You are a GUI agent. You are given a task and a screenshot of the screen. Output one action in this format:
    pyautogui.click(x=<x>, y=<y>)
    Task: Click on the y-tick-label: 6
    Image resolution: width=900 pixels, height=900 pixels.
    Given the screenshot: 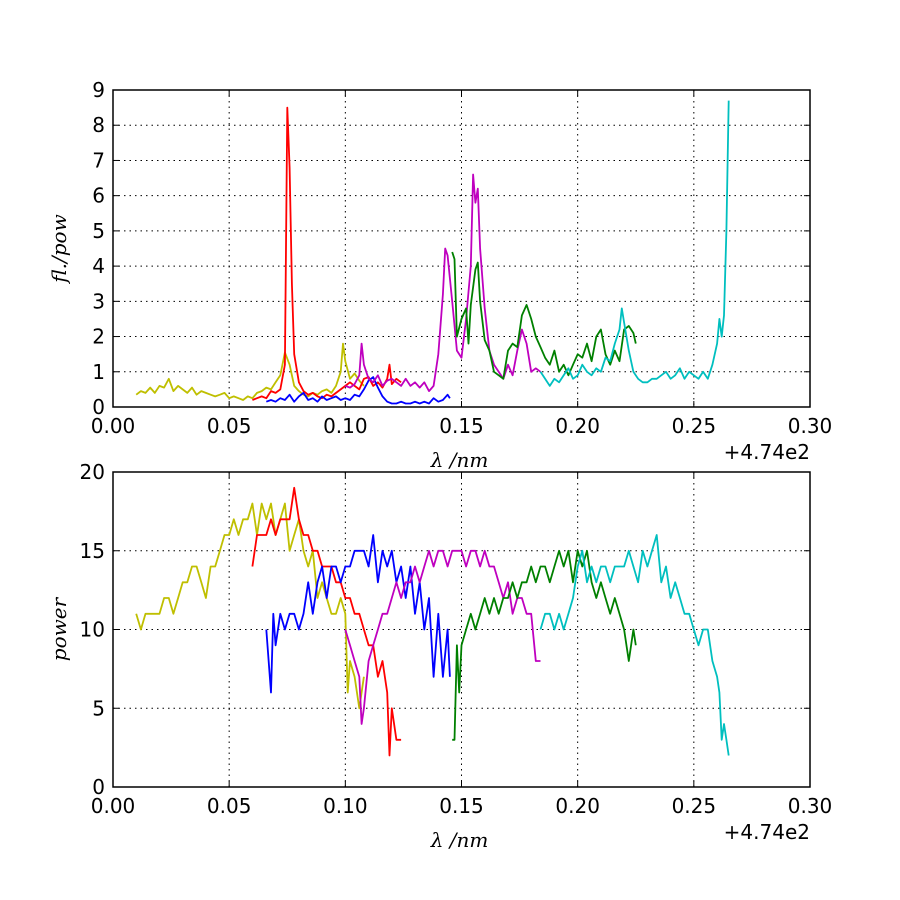 What is the action you would take?
    pyautogui.click(x=98, y=196)
    